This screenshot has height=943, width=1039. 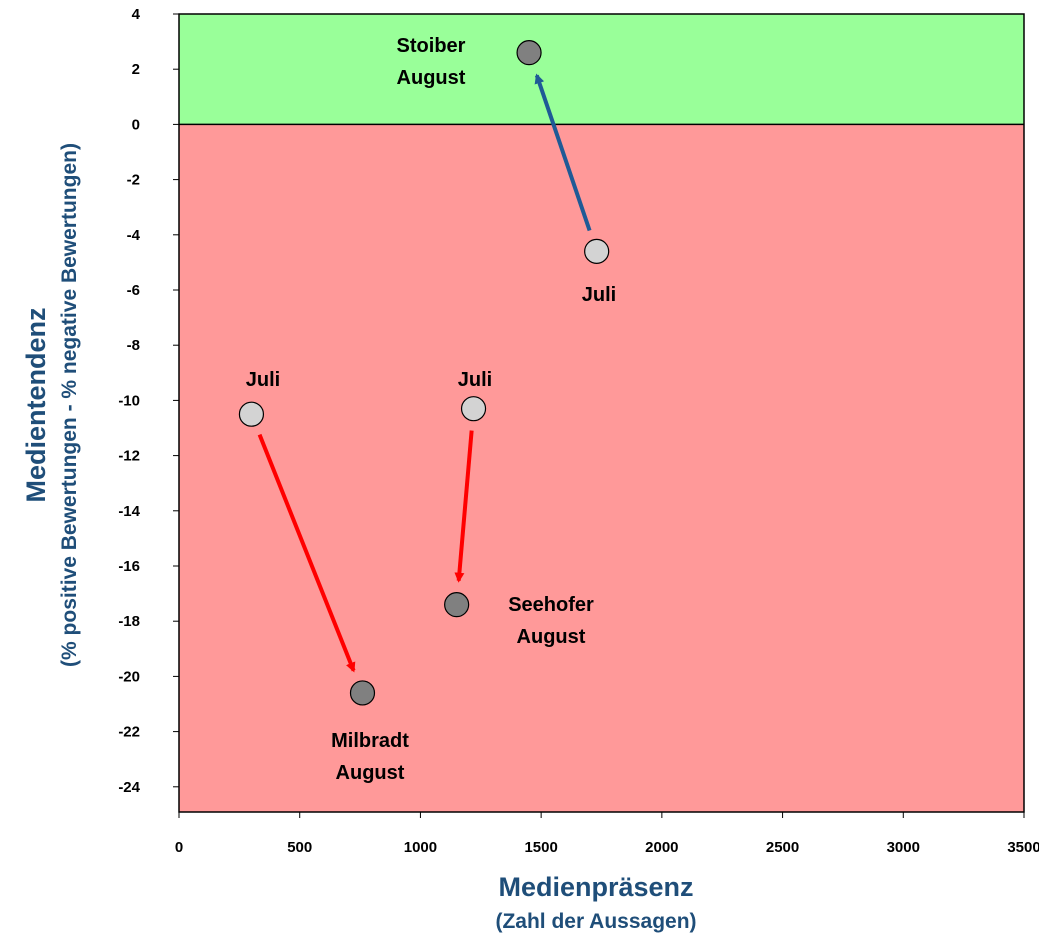 What do you see at coordinates (133, 345) in the screenshot?
I see `y-tick-label: -8` at bounding box center [133, 345].